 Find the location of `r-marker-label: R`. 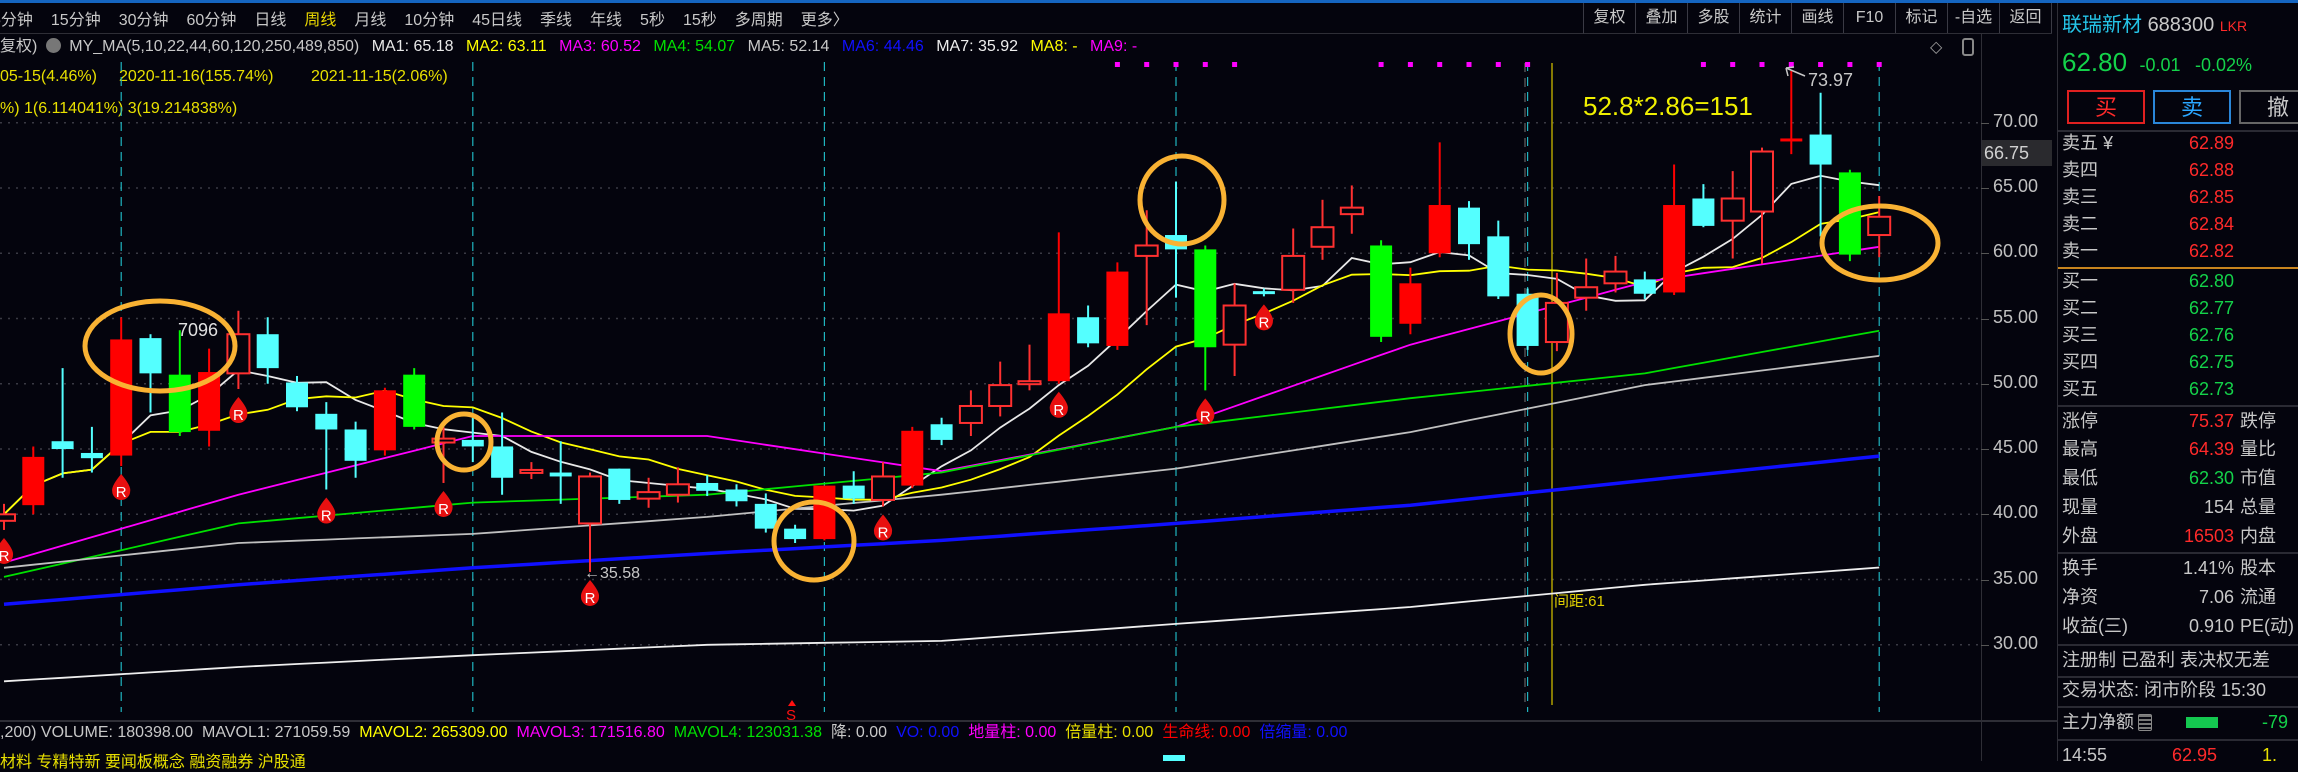

r-marker-label: R is located at coordinates (1263, 322).